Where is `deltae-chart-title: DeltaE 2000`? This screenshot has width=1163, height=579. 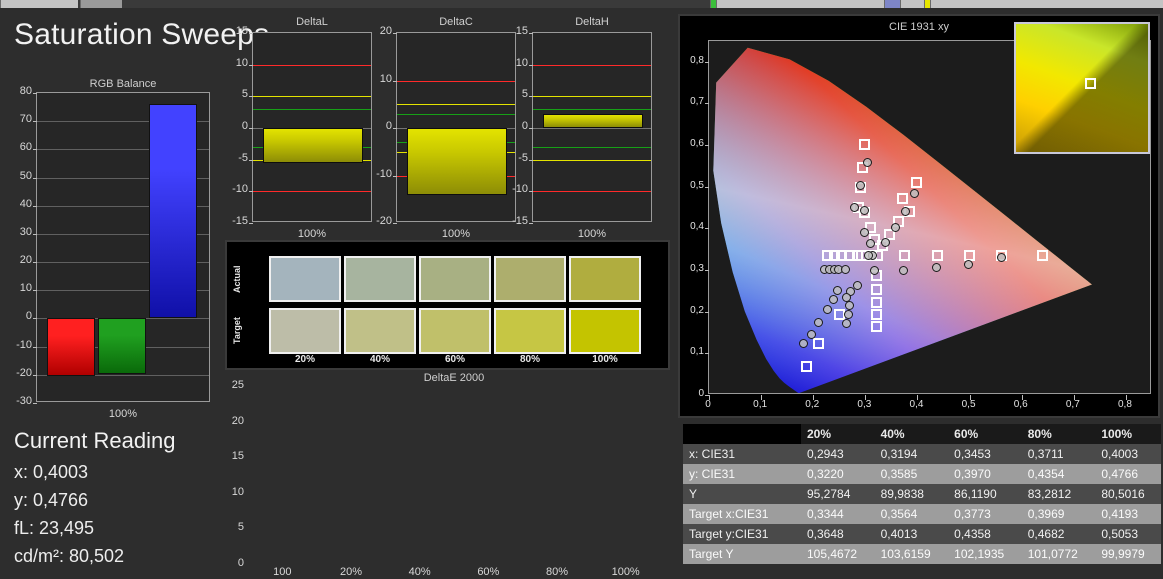 deltae-chart-title: DeltaE 2000 is located at coordinates (454, 378).